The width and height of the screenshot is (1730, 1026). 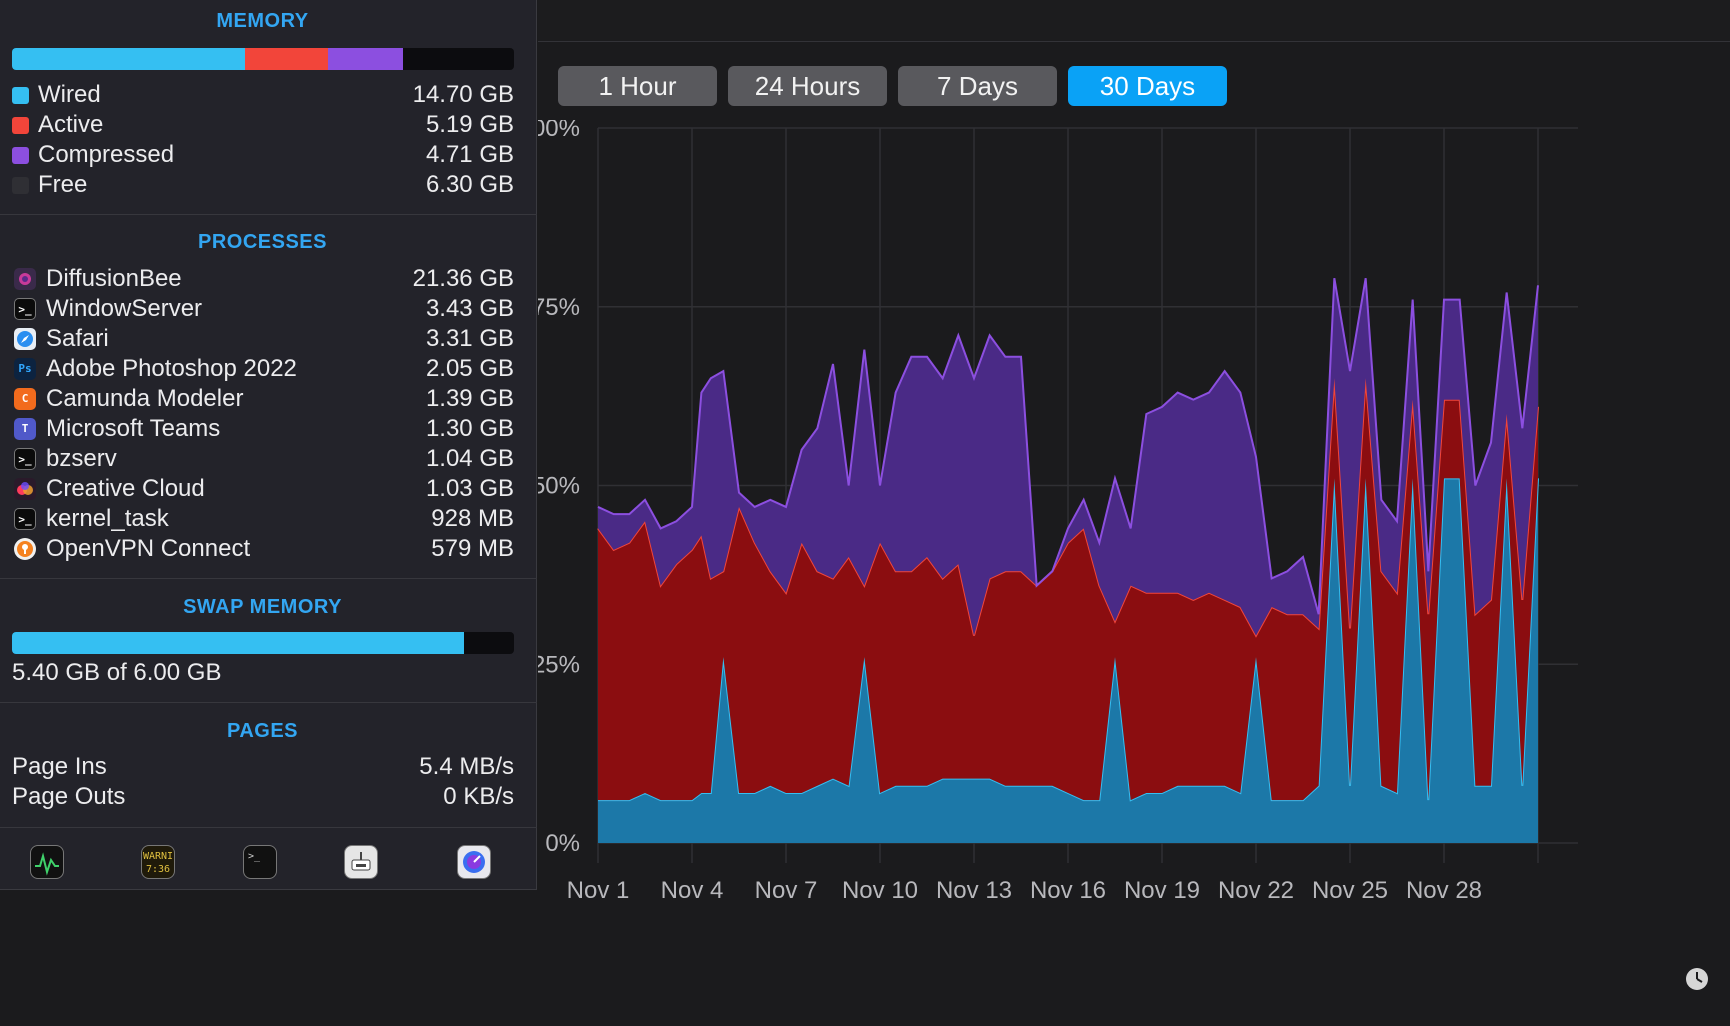 I want to click on x-tick-label: Nov 28, so click(x=1444, y=890).